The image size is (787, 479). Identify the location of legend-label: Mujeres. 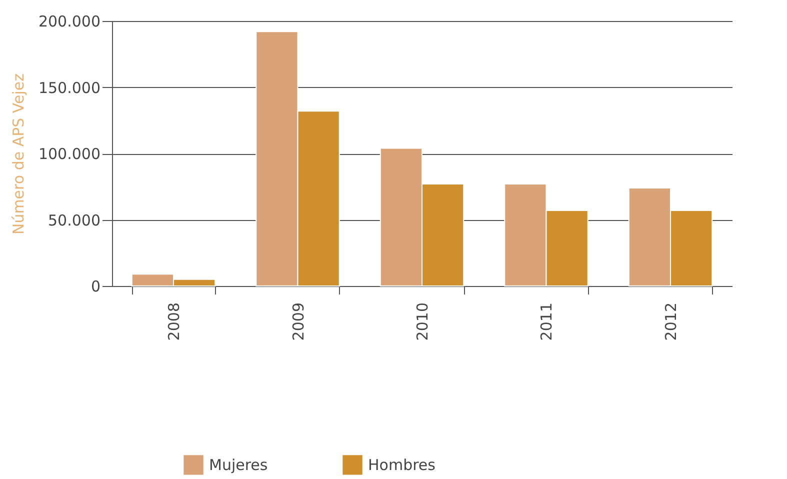
(238, 465).